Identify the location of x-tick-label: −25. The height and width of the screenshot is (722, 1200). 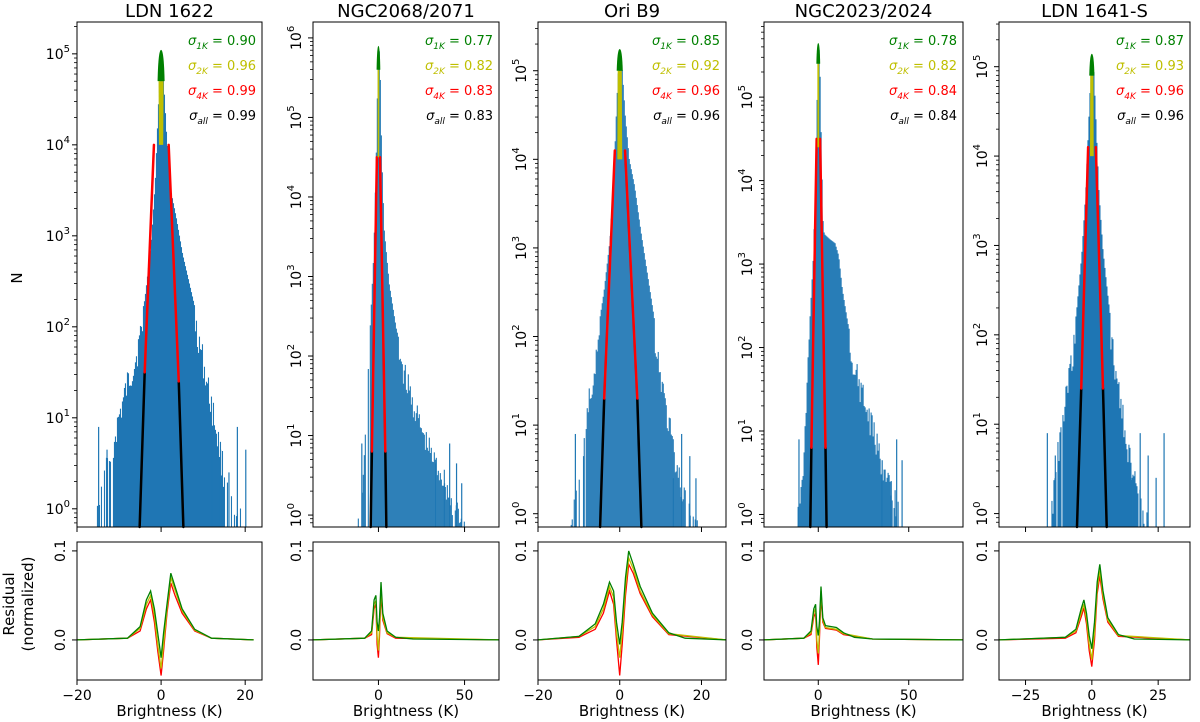
(1026, 696).